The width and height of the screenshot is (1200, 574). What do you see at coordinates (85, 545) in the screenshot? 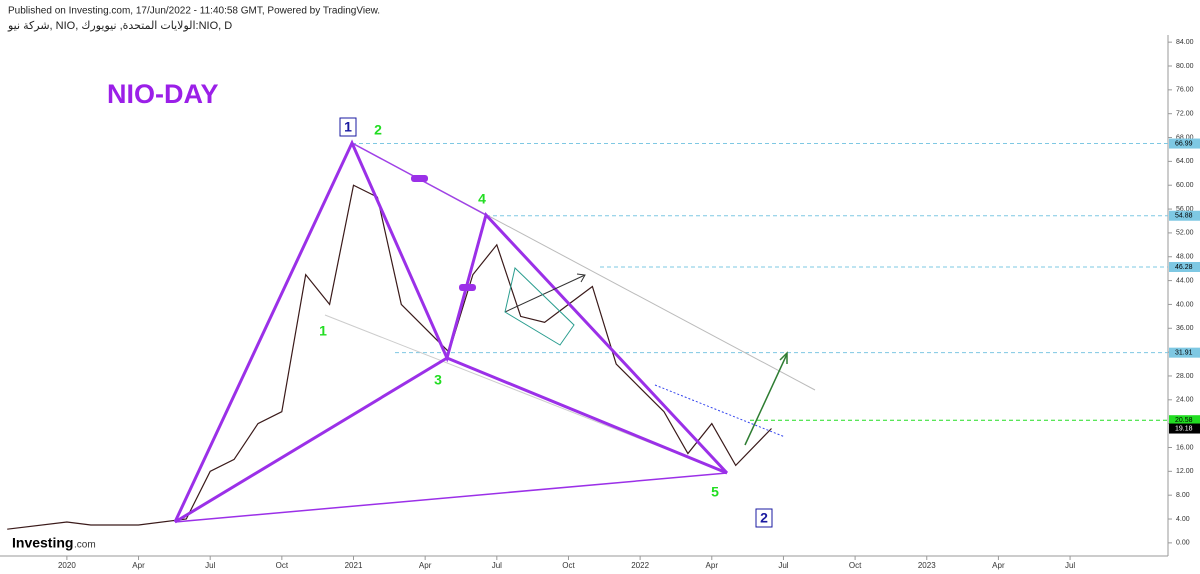
I see `logo-suffix: .com` at bounding box center [85, 545].